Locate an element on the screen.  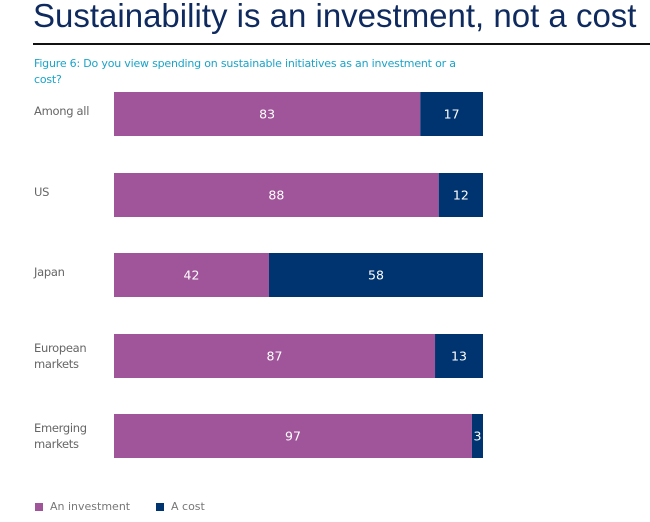
category-label: Emerging markets is located at coordinates (60, 436).